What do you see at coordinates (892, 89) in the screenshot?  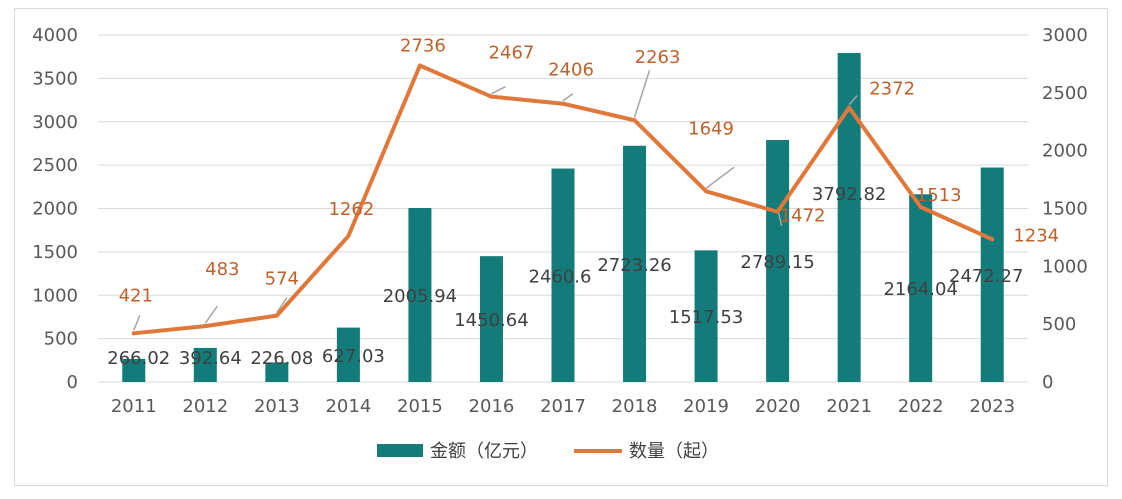 I see `line-data-label: 2372` at bounding box center [892, 89].